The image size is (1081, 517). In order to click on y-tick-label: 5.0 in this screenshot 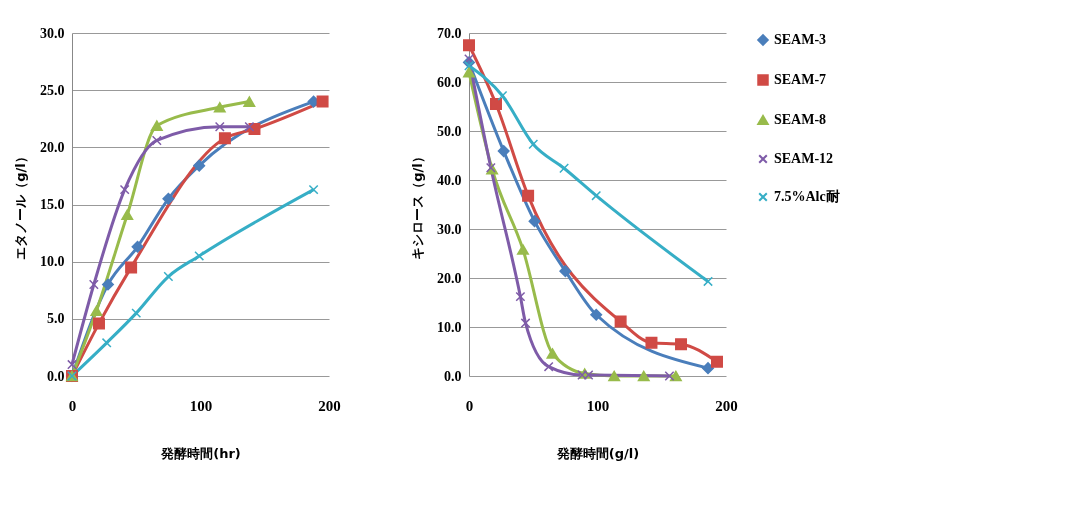, I will do `click(56, 319)`.